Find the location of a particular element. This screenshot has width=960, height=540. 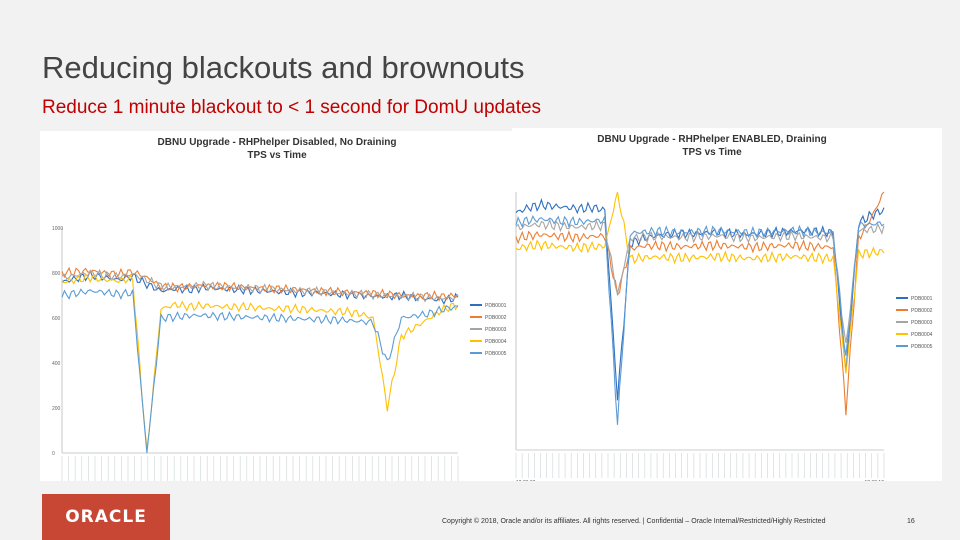

chart-1-legend-label: PDB0004 is located at coordinates (496, 342).